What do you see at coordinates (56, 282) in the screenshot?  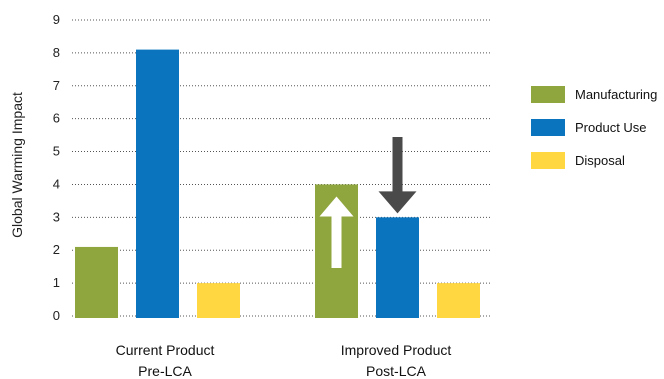 I see `y-tick-label: 1` at bounding box center [56, 282].